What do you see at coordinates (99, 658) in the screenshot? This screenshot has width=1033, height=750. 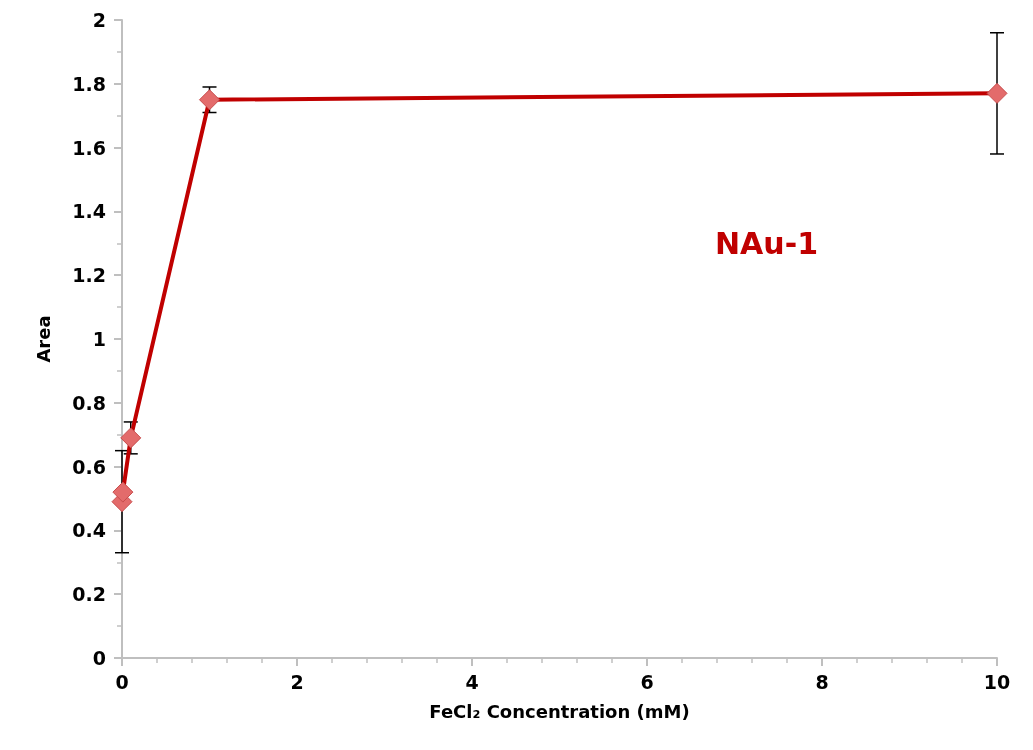 I see `y-tick-label: 0` at bounding box center [99, 658].